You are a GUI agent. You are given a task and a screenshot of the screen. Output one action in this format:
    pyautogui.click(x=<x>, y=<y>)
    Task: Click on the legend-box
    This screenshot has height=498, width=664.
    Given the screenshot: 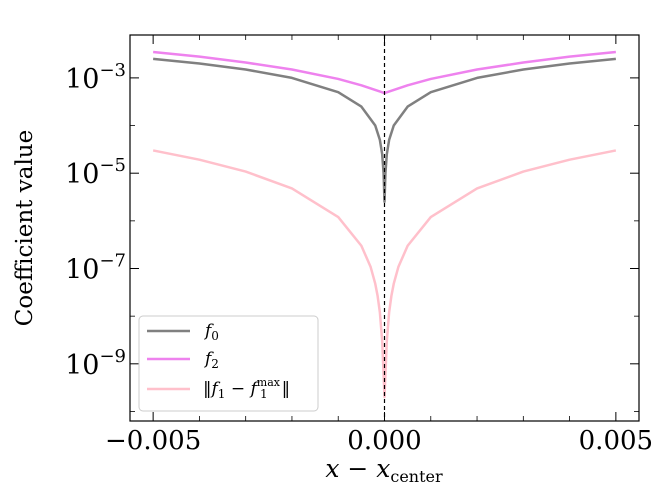 What is the action you would take?
    pyautogui.click(x=228, y=363)
    